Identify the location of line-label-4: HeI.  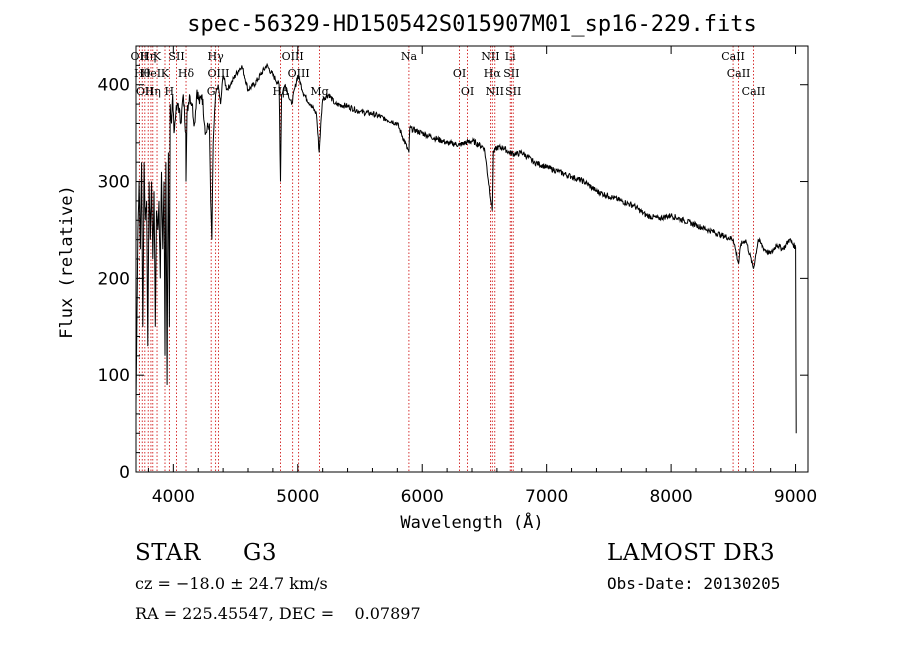
(151, 73).